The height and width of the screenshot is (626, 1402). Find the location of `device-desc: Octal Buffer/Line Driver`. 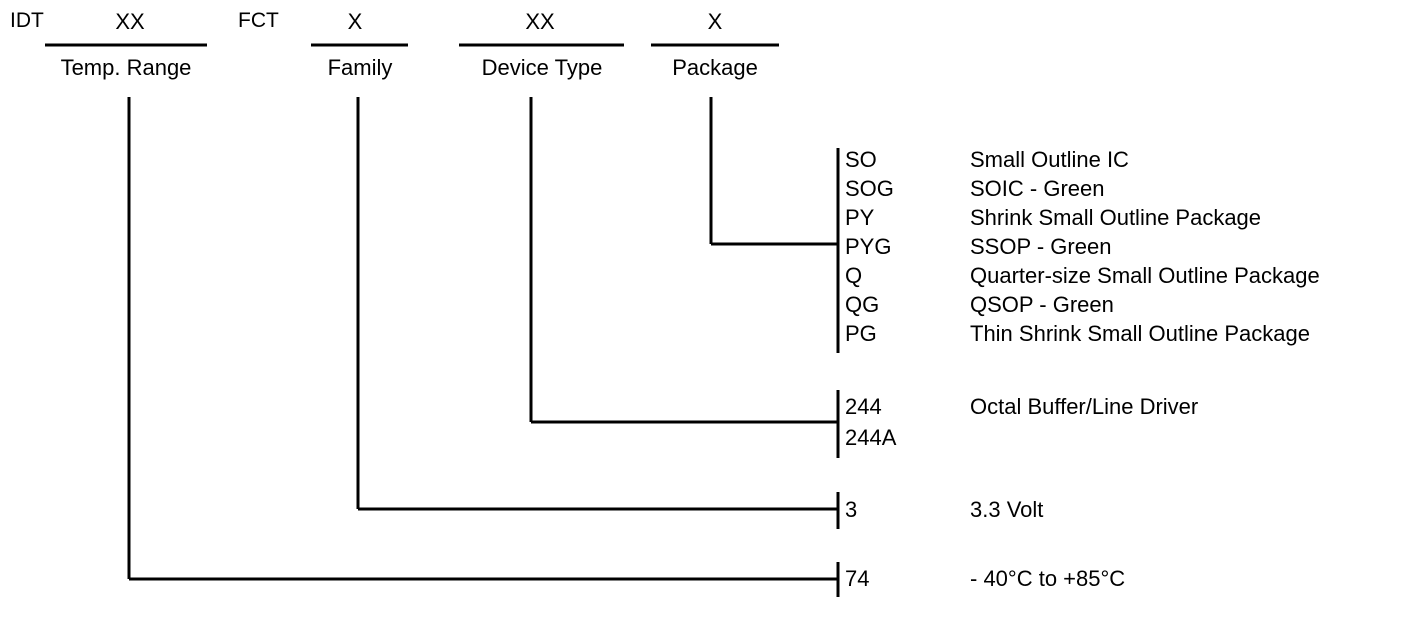

device-desc: Octal Buffer/Line Driver is located at coordinates (1084, 406).